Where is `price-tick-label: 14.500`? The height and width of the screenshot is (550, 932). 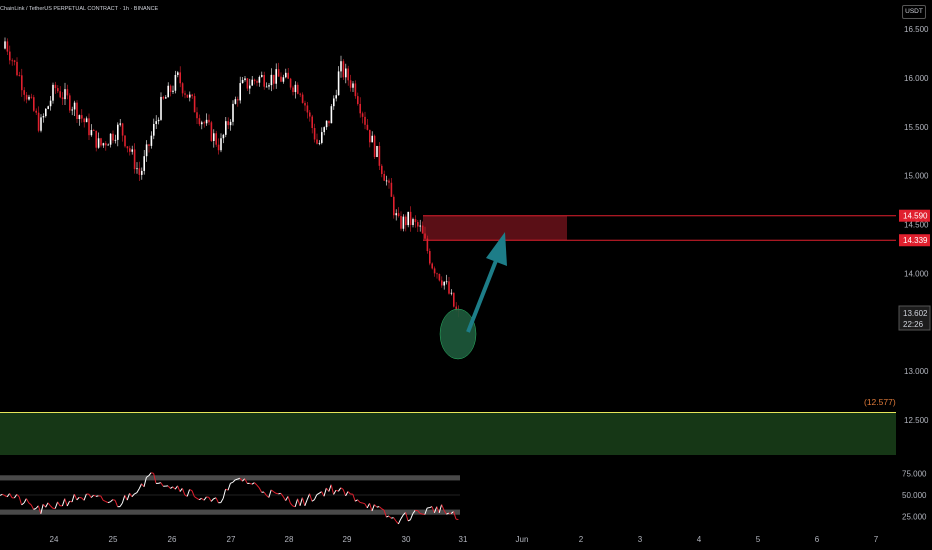
price-tick-label: 14.500 is located at coordinates (916, 225).